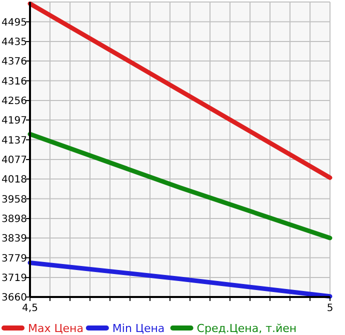 This screenshot has height=335, width=345. I want to click on y-tick-label: 3898, so click(14, 220).